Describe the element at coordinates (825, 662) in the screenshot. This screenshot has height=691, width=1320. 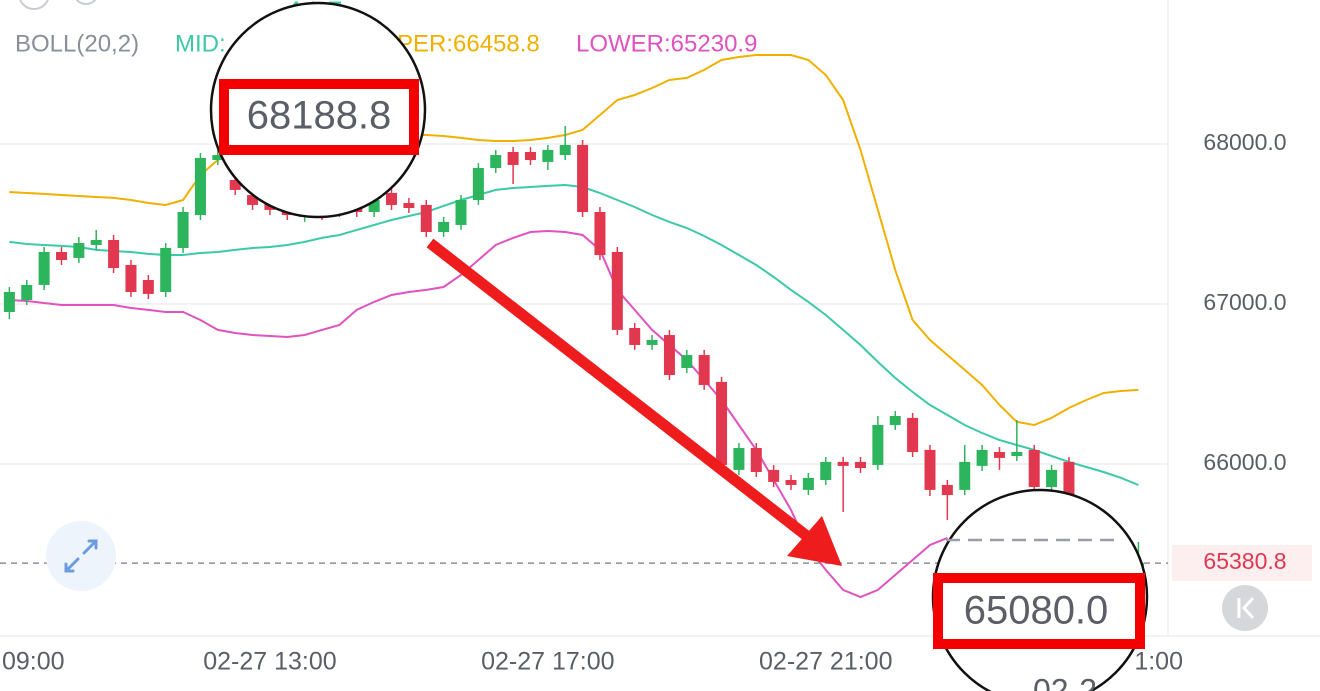
I see `x-tick-label: 02-27 21:00` at that location.